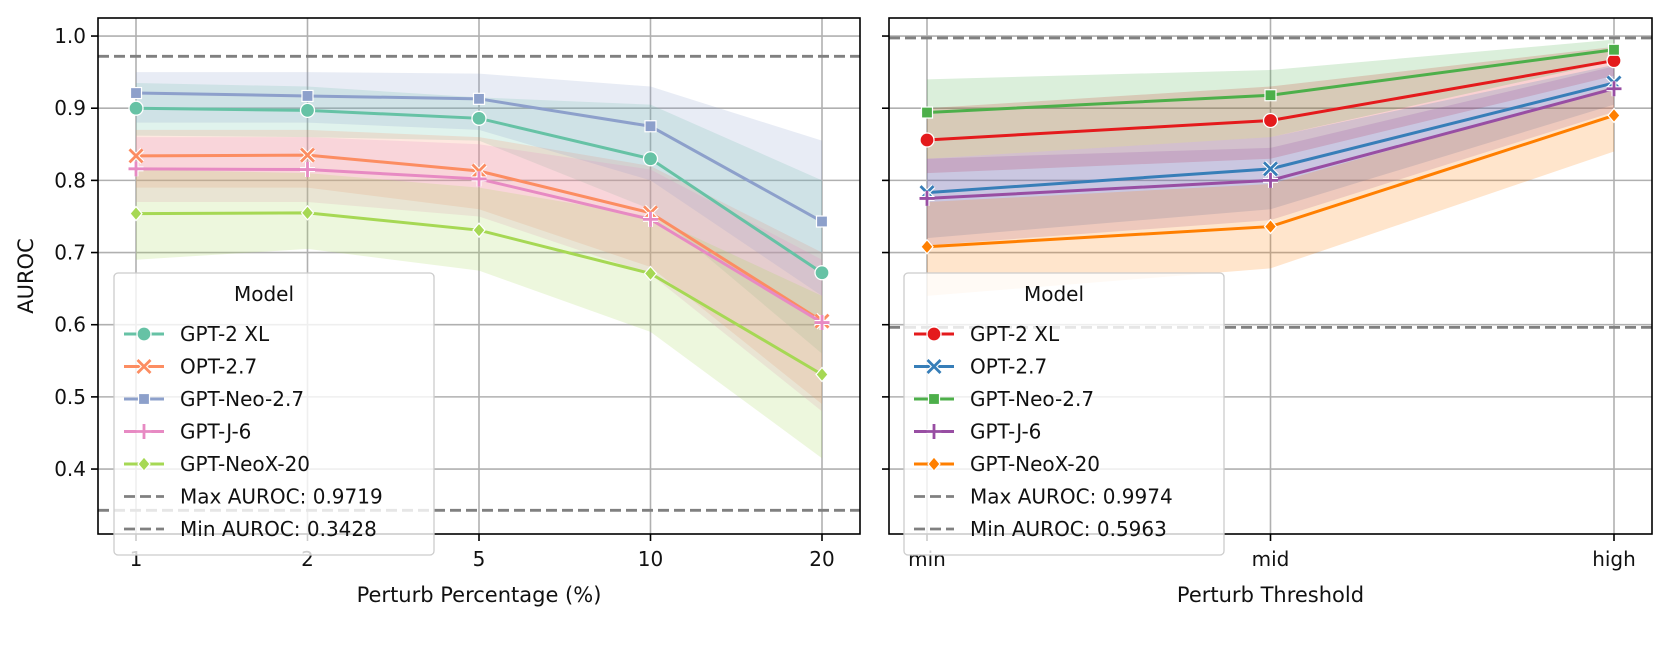 This screenshot has width=1662, height=653. I want to click on x-tick-label: mid, so click(1271, 559).